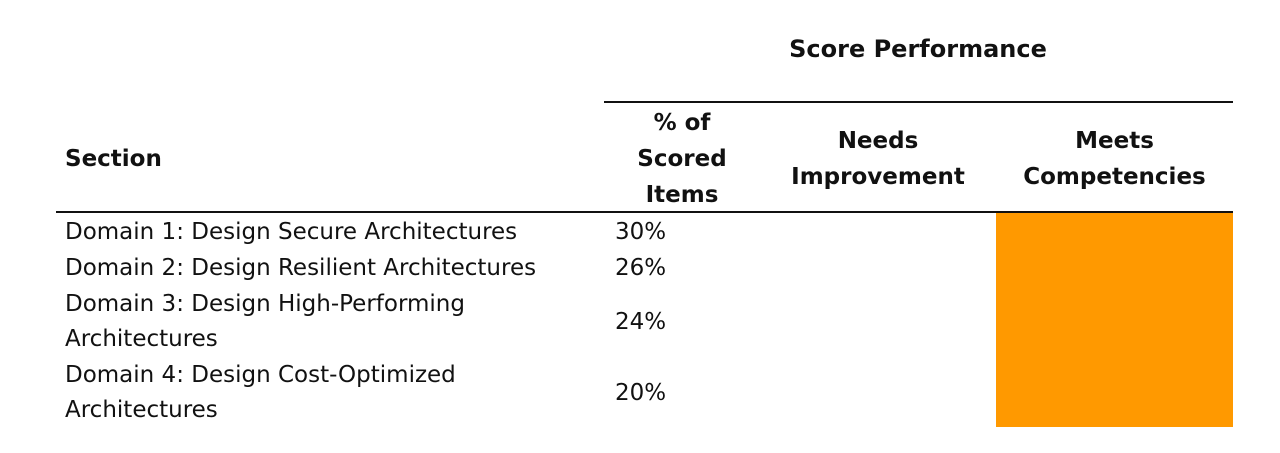 This screenshot has width=1280, height=453. What do you see at coordinates (1114, 159) in the screenshot?
I see `meets-competencies-column-header: Meets Competencies` at bounding box center [1114, 159].